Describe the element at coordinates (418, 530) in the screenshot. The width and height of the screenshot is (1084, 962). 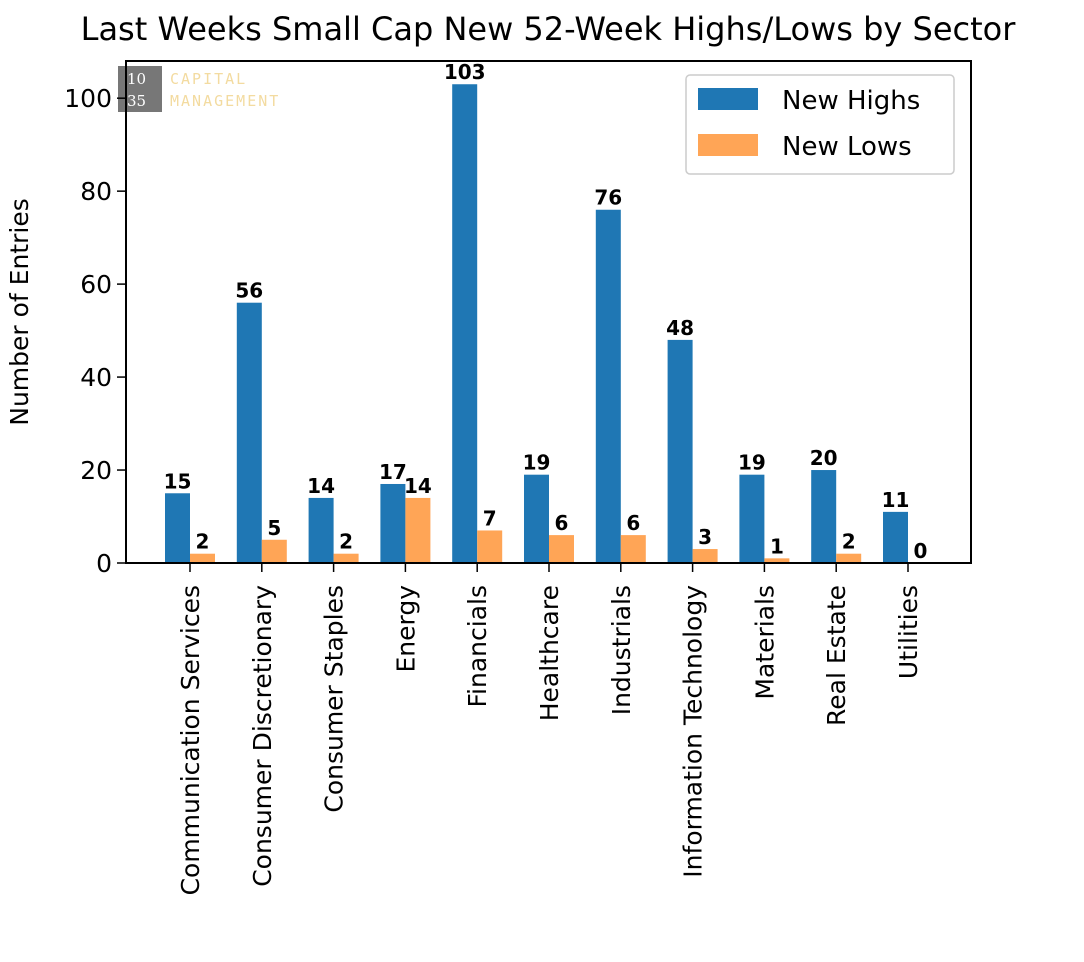
I see `bar-new-lows-energy` at that location.